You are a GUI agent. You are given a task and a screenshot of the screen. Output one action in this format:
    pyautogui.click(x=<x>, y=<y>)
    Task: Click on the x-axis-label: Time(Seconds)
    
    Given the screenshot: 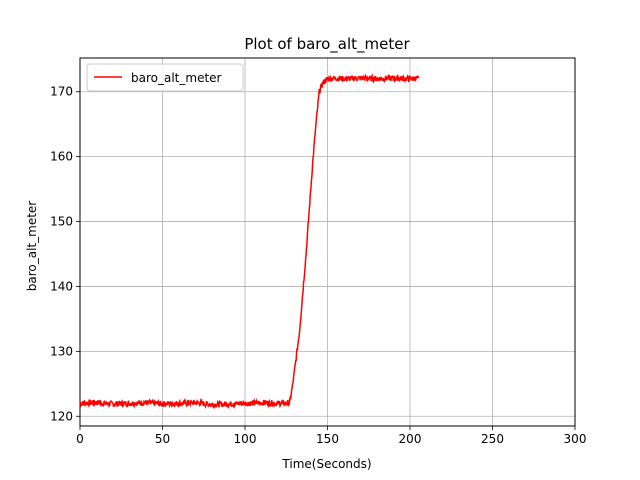 What is the action you would take?
    pyautogui.click(x=326, y=464)
    